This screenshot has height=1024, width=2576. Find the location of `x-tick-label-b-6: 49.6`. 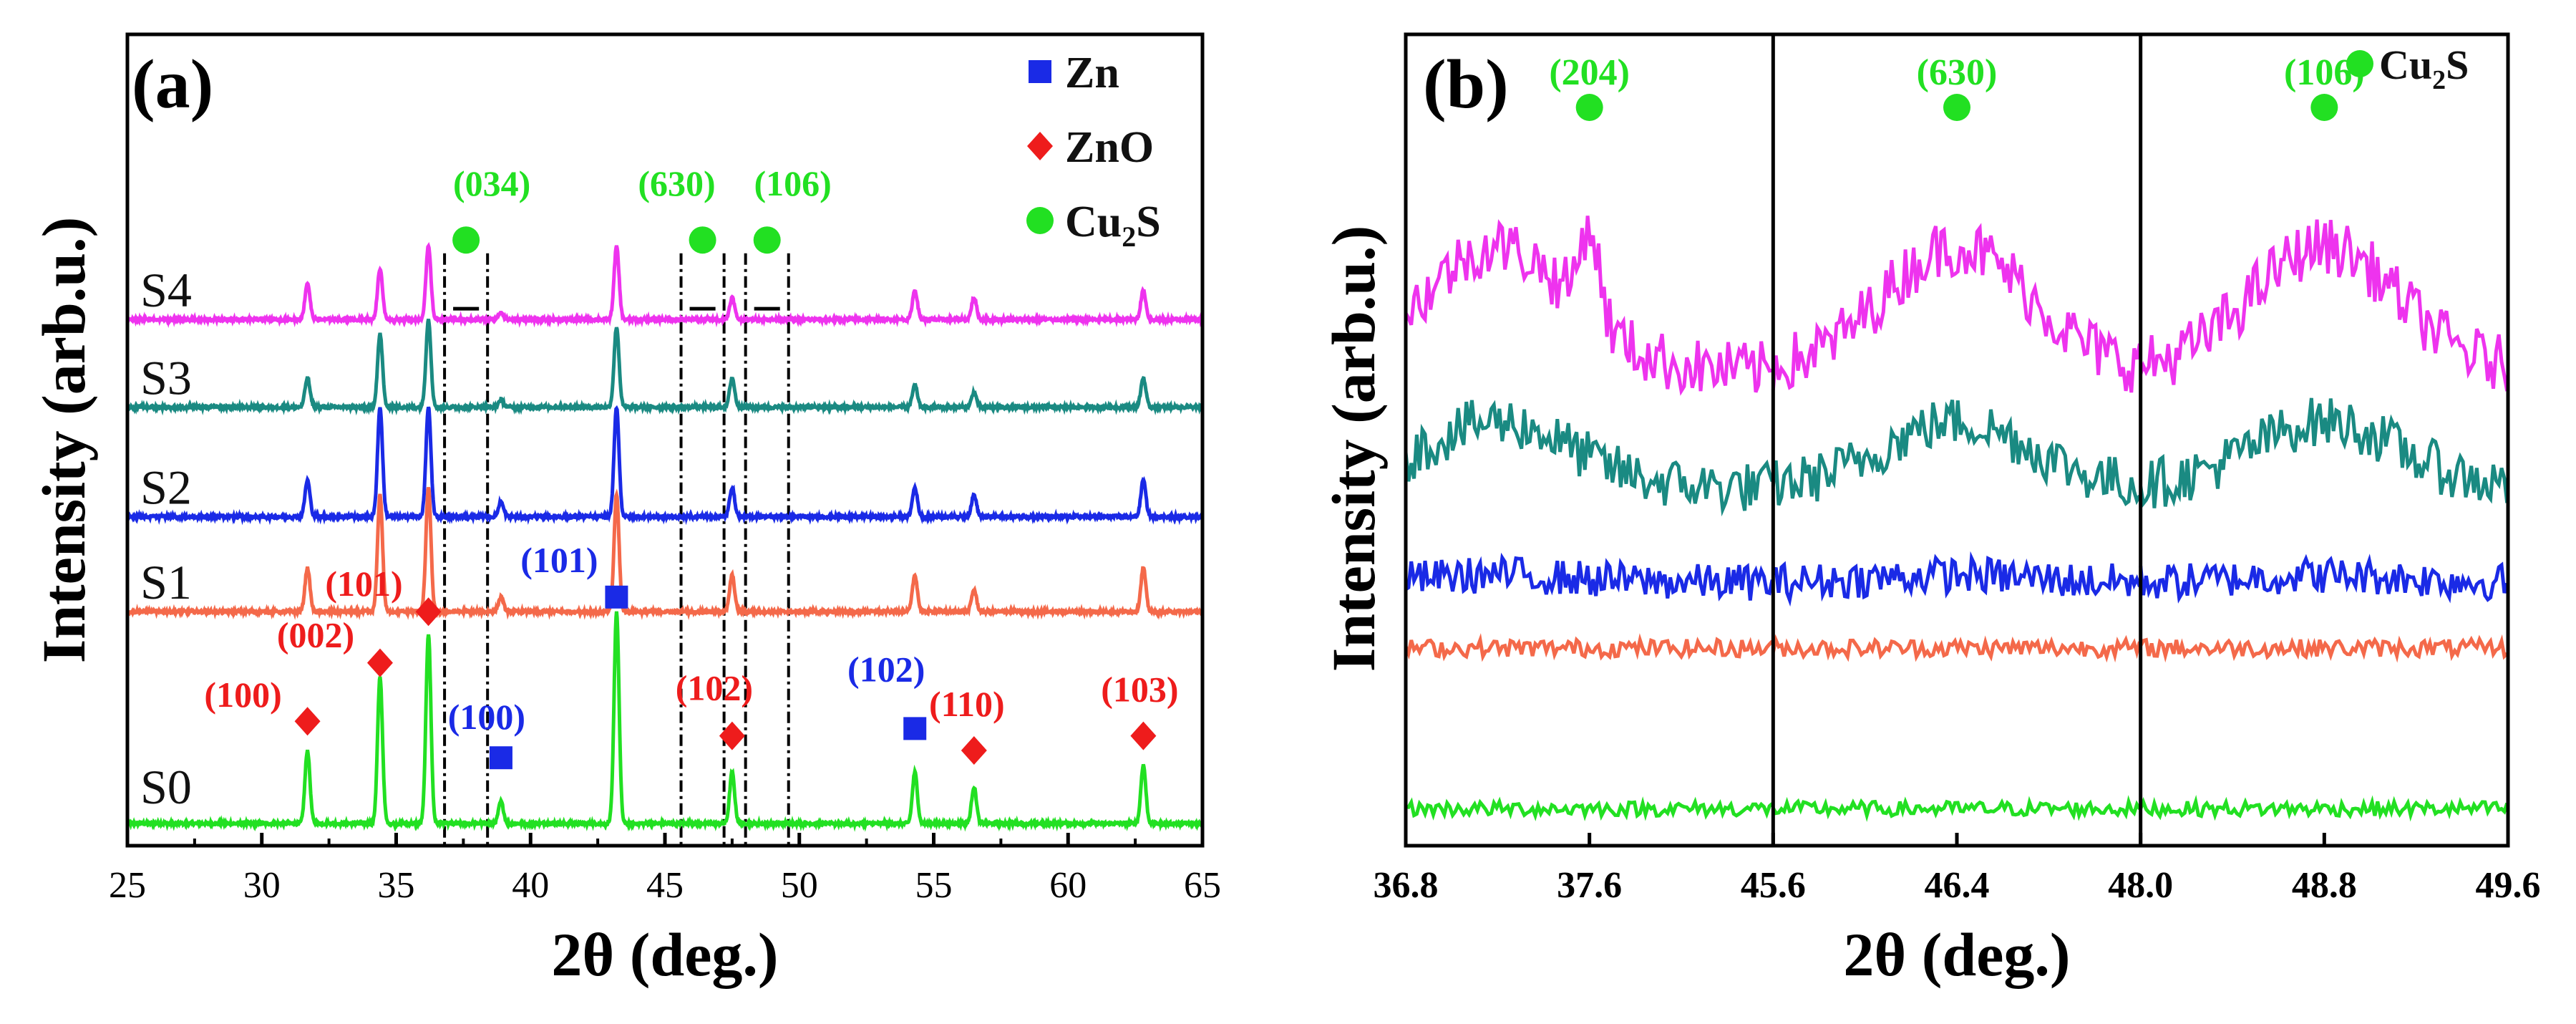

x-tick-label-b-6: 49.6 is located at coordinates (2508, 885).